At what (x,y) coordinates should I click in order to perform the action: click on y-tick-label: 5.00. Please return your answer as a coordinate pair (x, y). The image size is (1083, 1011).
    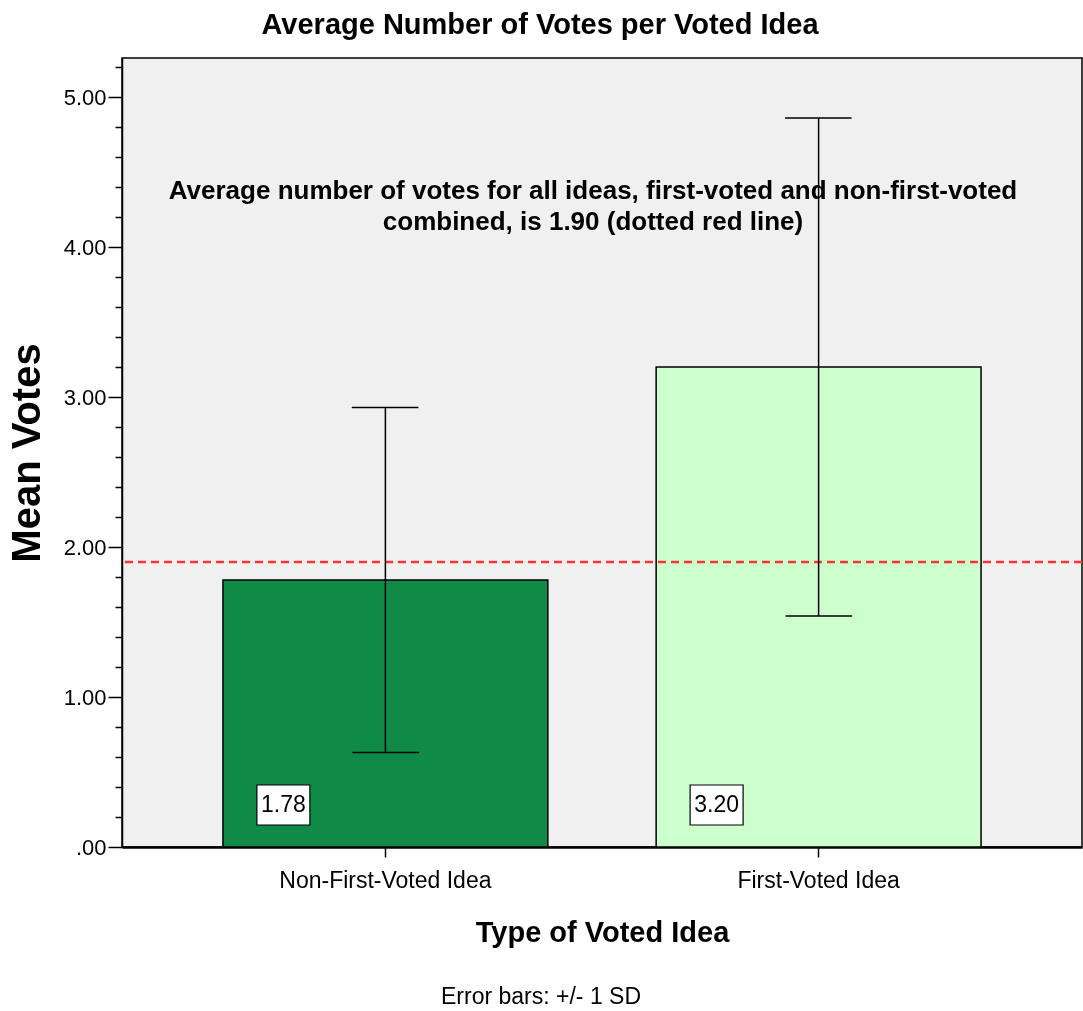
    Looking at the image, I should click on (85, 97).